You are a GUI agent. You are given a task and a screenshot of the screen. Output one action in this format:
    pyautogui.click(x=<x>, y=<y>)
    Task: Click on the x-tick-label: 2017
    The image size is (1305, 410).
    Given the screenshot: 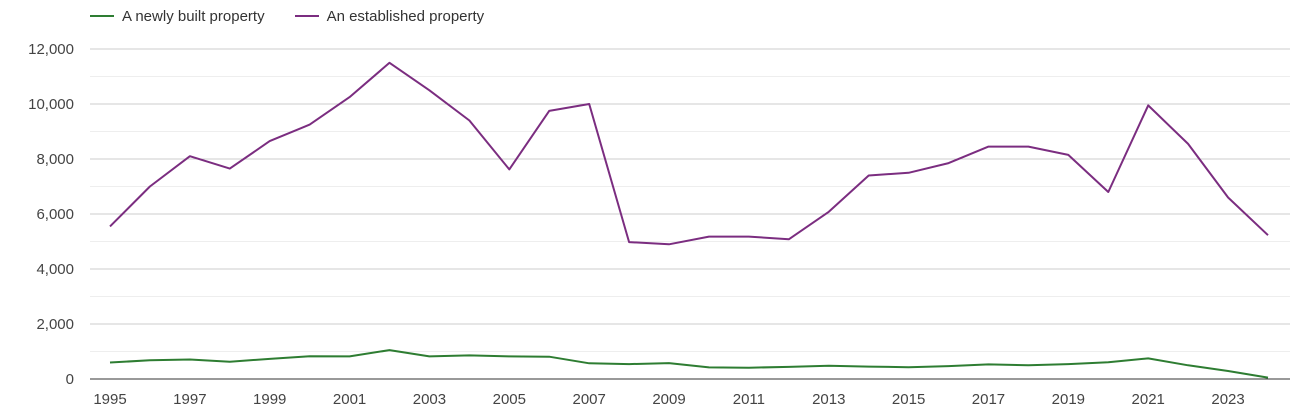 What is the action you would take?
    pyautogui.click(x=988, y=399)
    